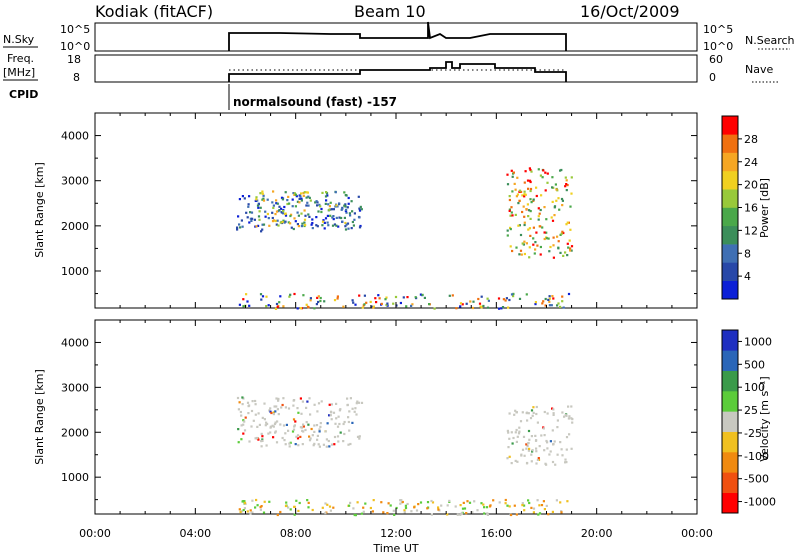 The height and width of the screenshot is (554, 800). Describe the element at coordinates (75, 432) in the screenshot. I see `y-tick-label: 2000` at that location.